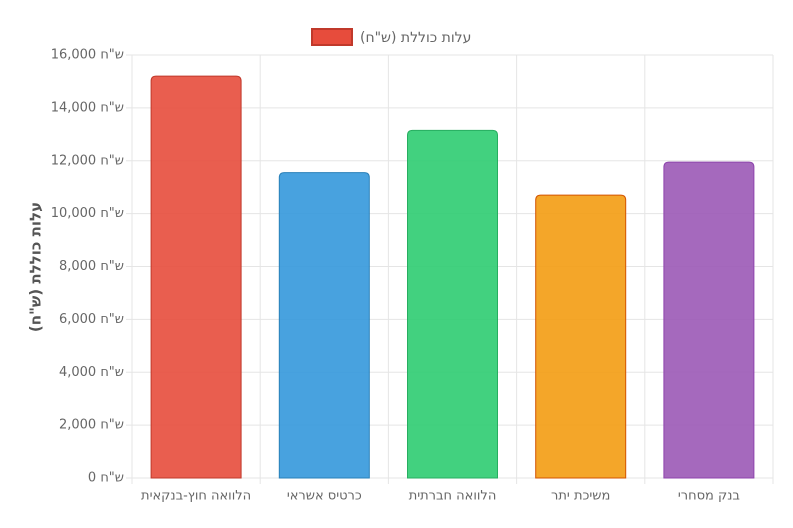 This screenshot has width=793, height=528. I want to click on x-tick-label: הלוואה חברתית, so click(453, 496).